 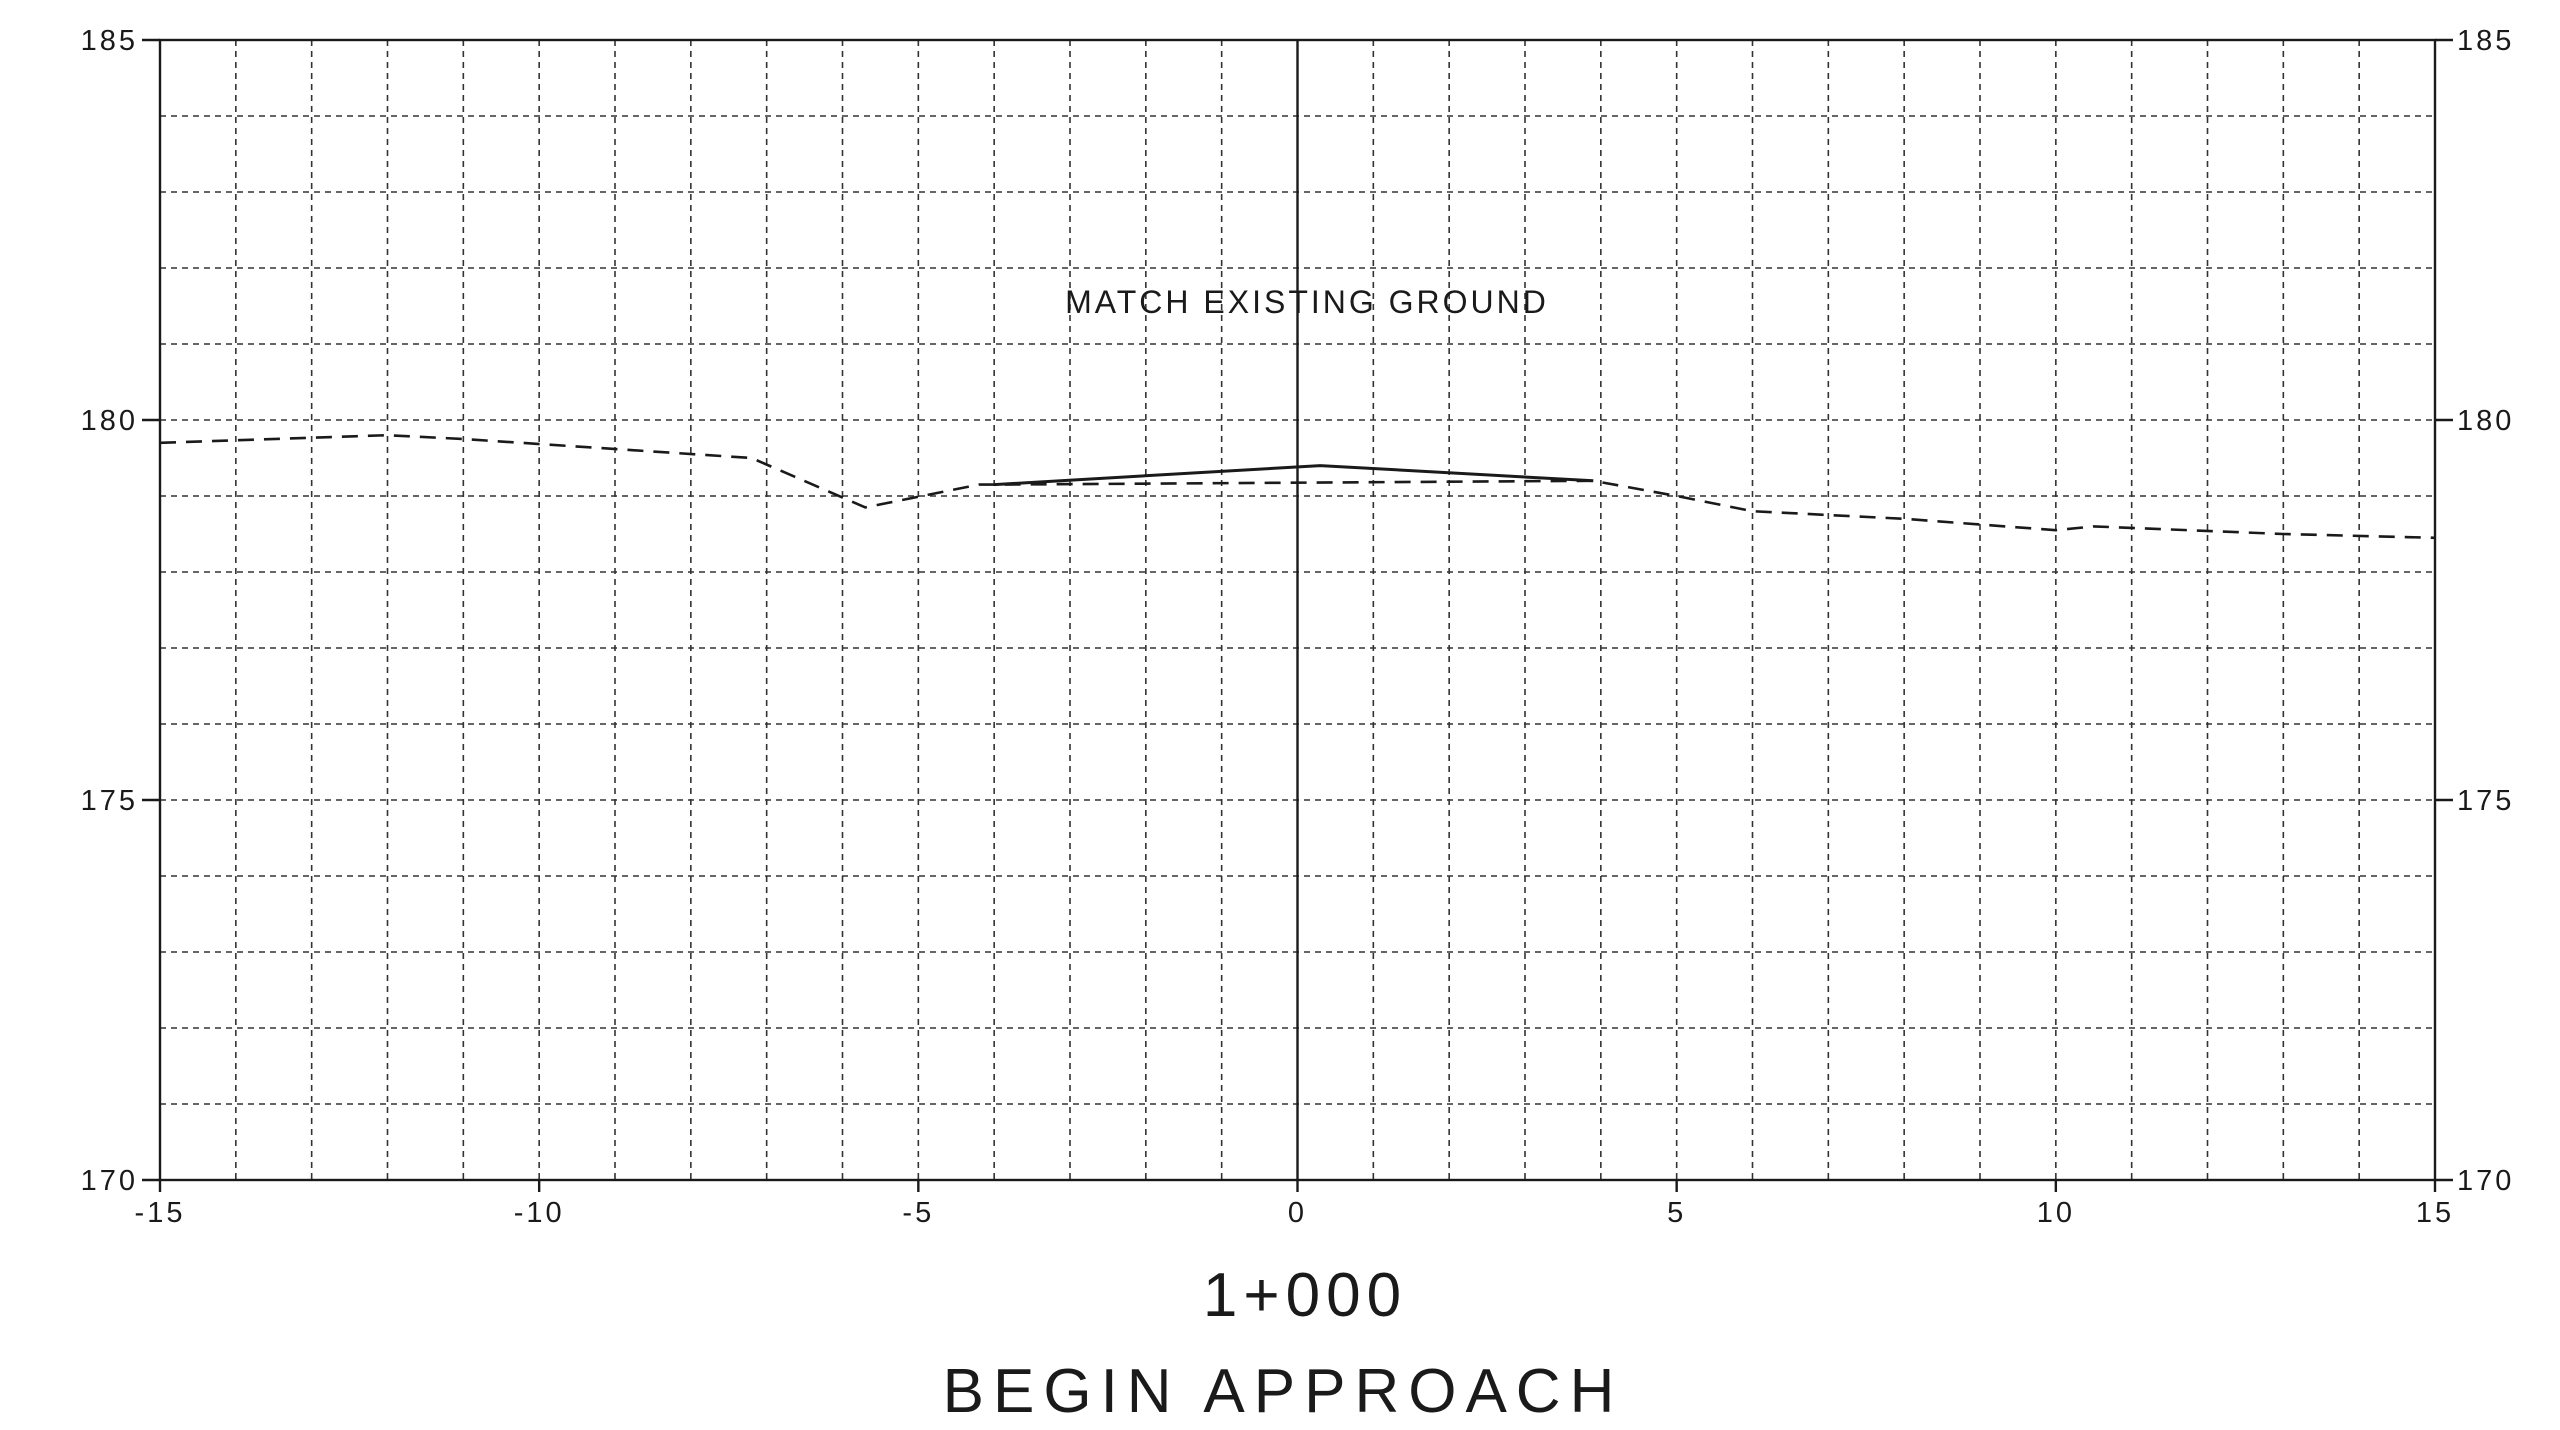 What do you see at coordinates (160, 1213) in the screenshot?
I see `x-tick-label: -15` at bounding box center [160, 1213].